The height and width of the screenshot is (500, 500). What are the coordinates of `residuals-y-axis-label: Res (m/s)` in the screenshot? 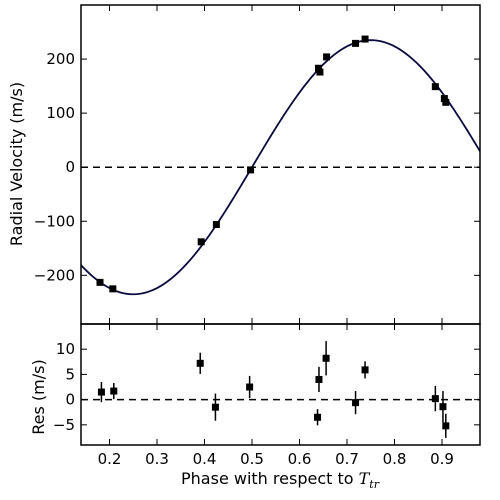 It's located at (38, 396).